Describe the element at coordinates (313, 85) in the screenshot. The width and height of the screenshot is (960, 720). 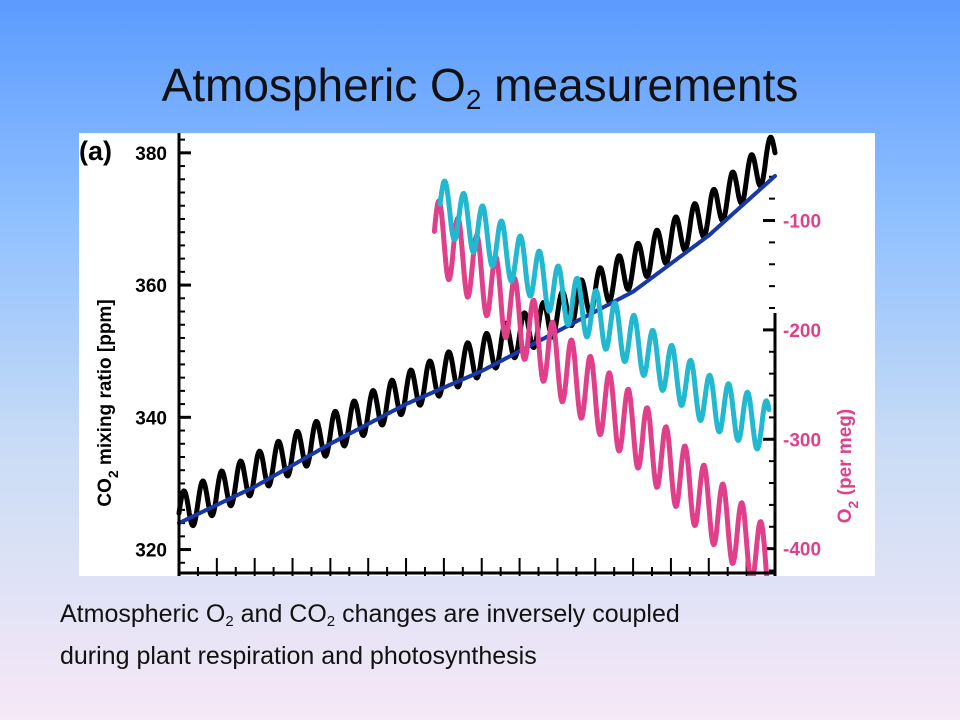
I see `title-text-prefix: Atmospheric O` at that location.